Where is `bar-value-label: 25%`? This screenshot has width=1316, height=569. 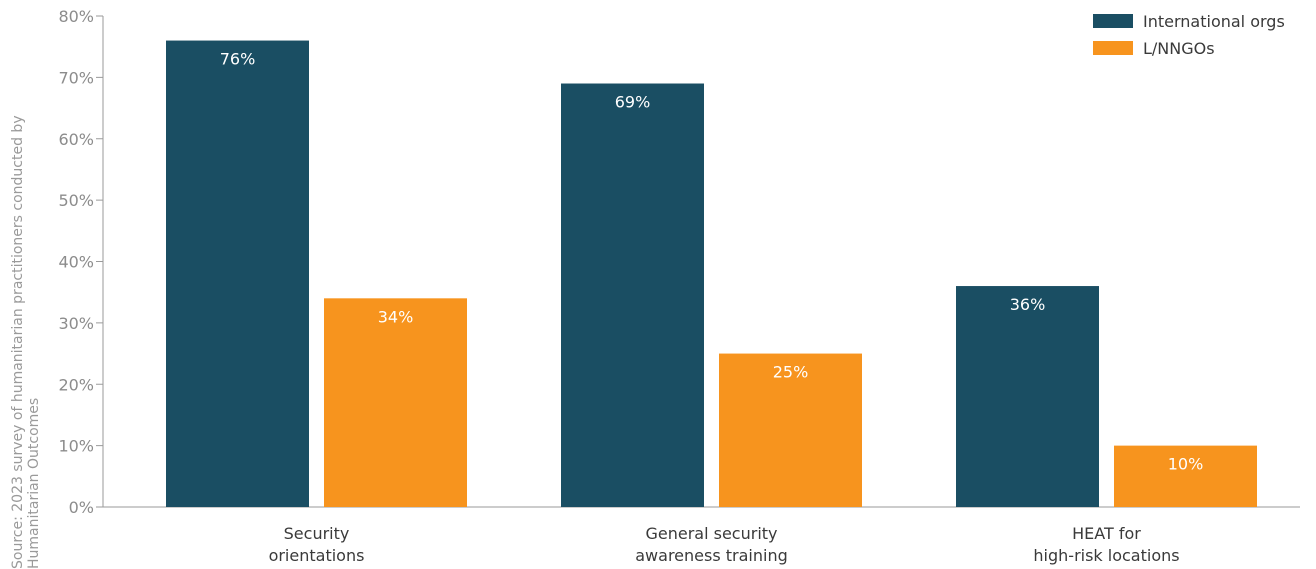 bar-value-label: 25% is located at coordinates (791, 372).